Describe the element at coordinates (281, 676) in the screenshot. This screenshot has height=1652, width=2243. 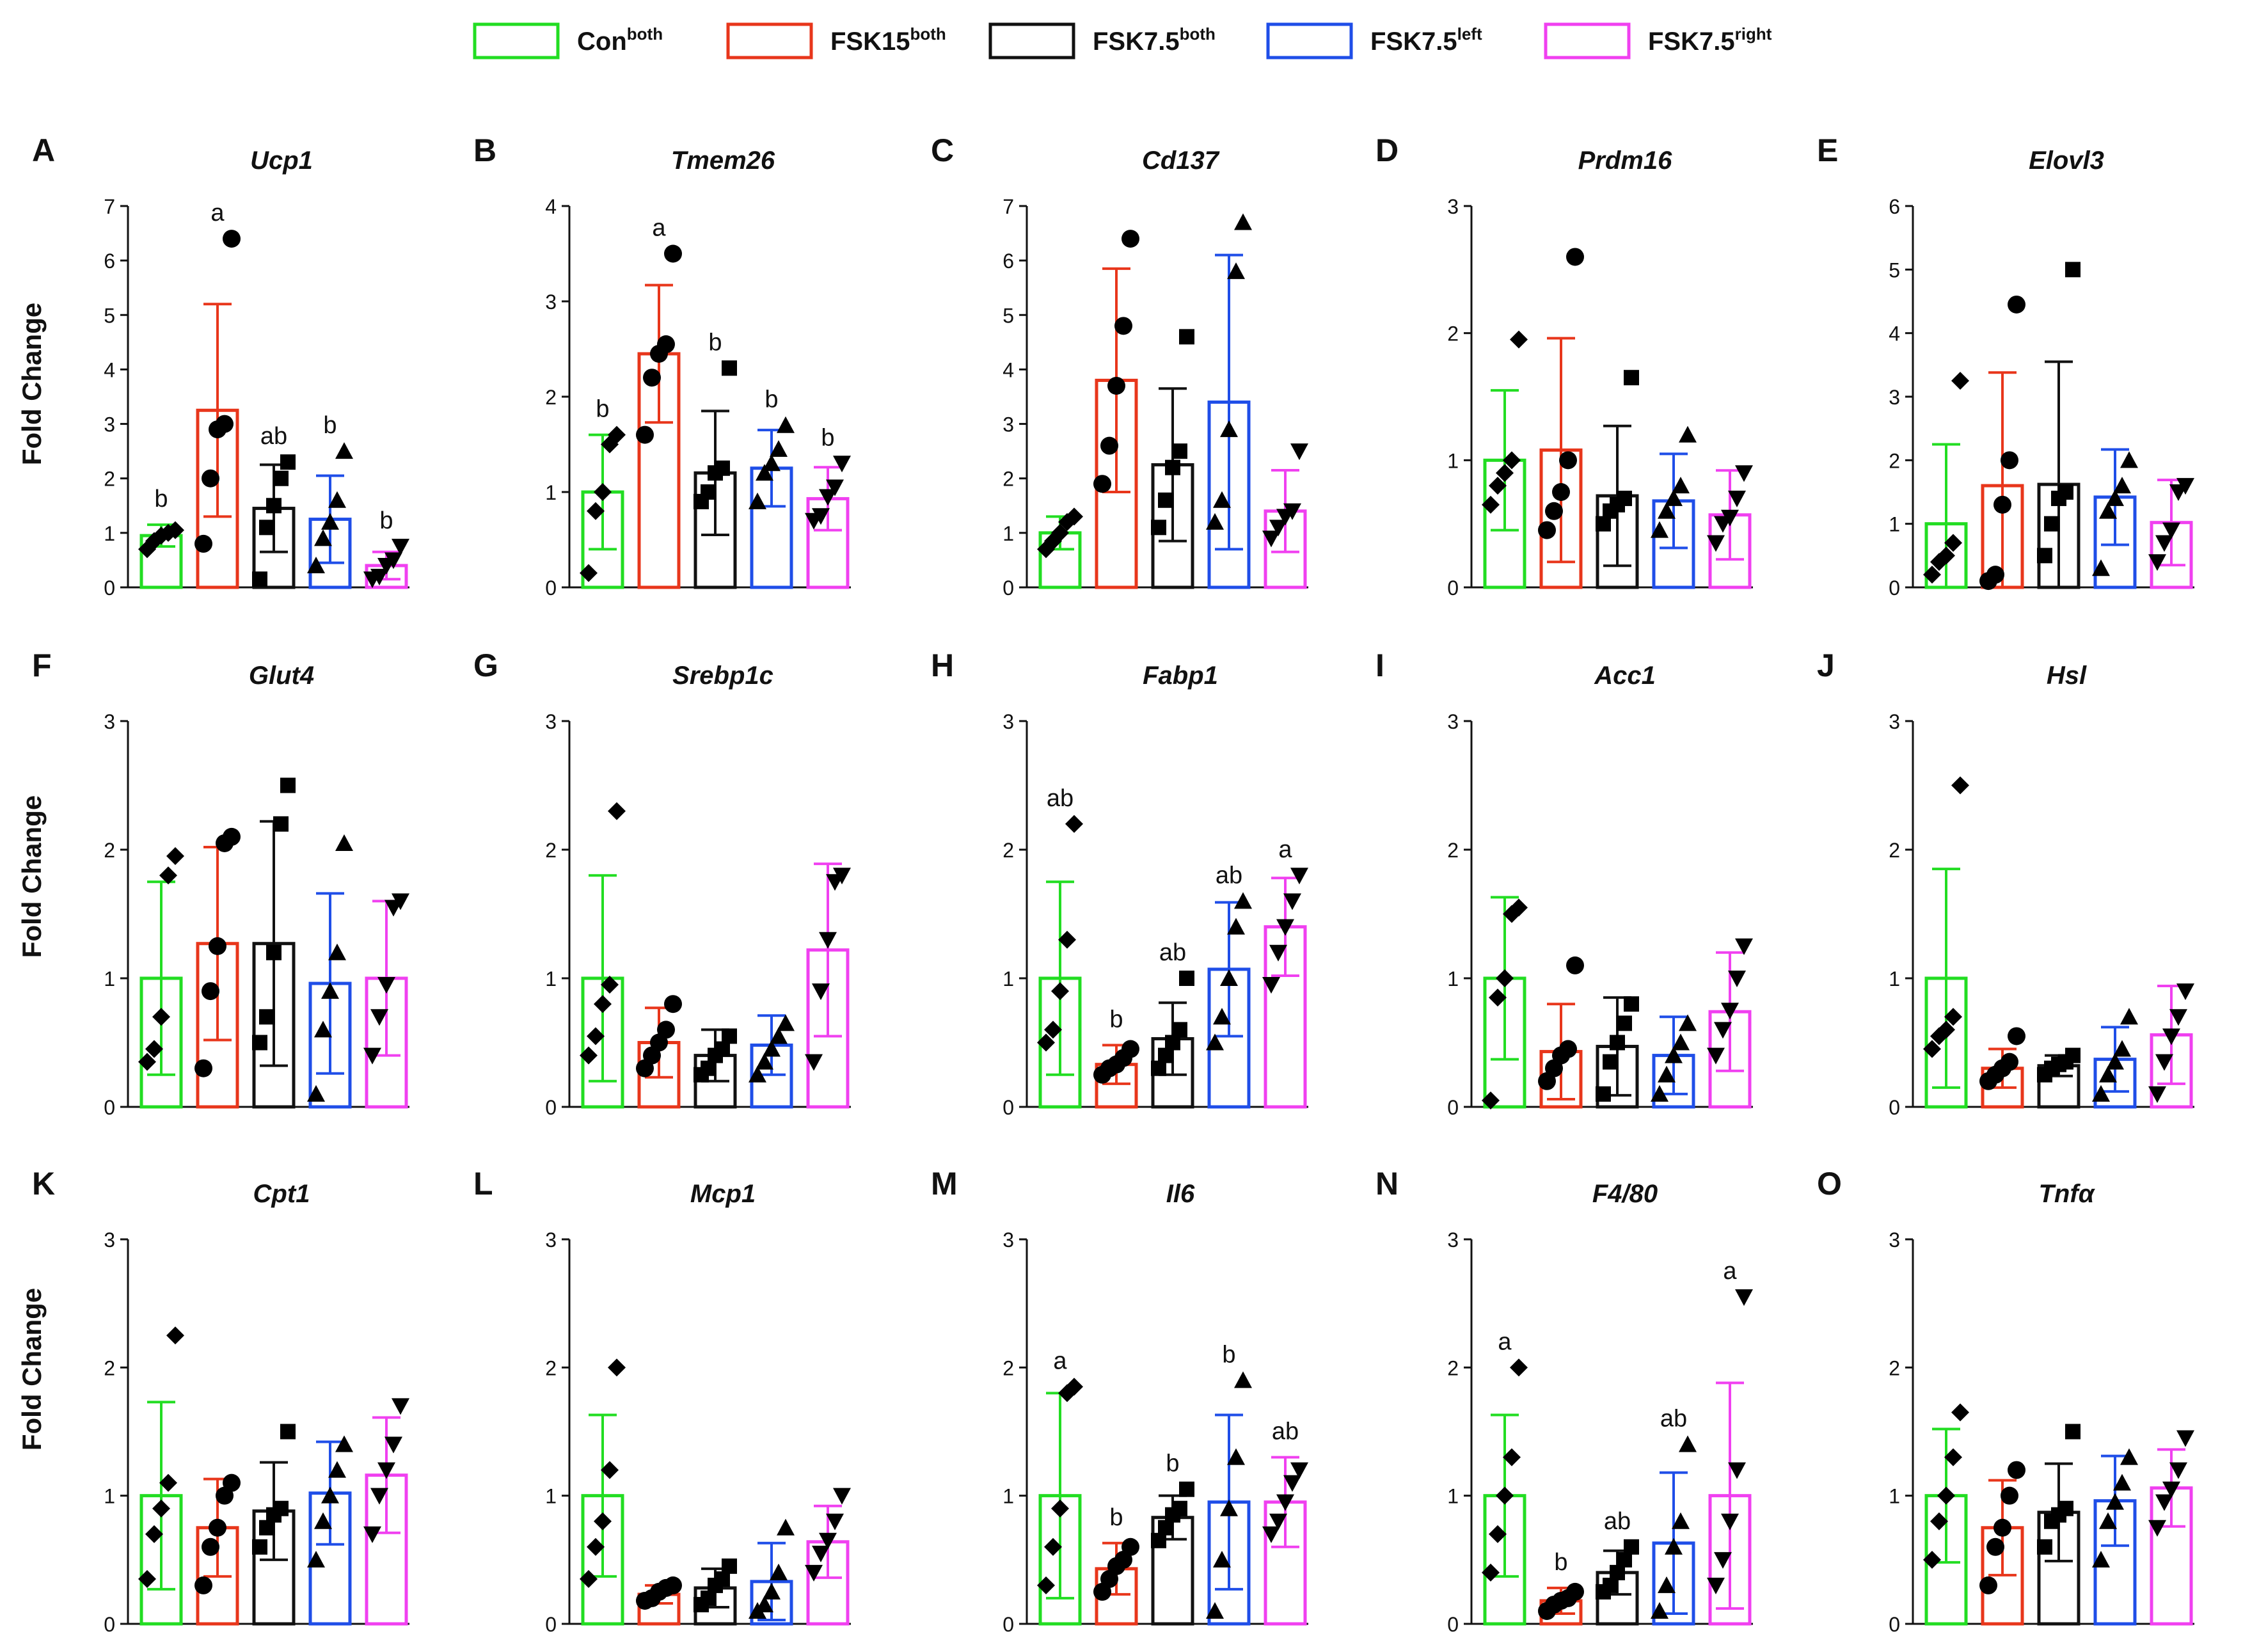
I see `panel-title: Glut4` at that location.